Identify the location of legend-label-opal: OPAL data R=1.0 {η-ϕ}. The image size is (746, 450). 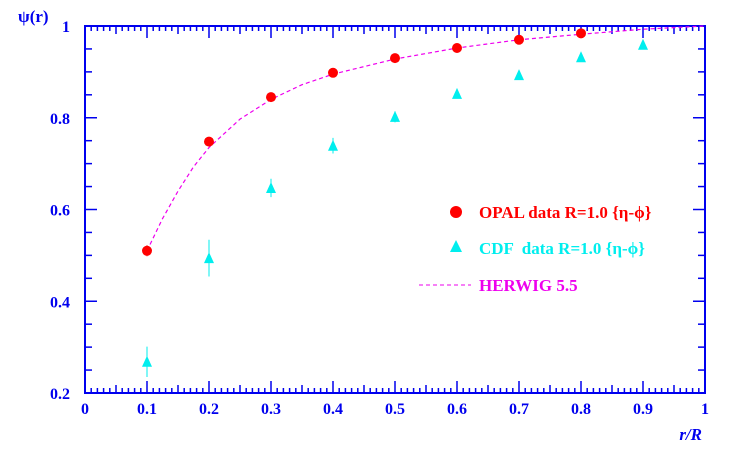
(565, 212).